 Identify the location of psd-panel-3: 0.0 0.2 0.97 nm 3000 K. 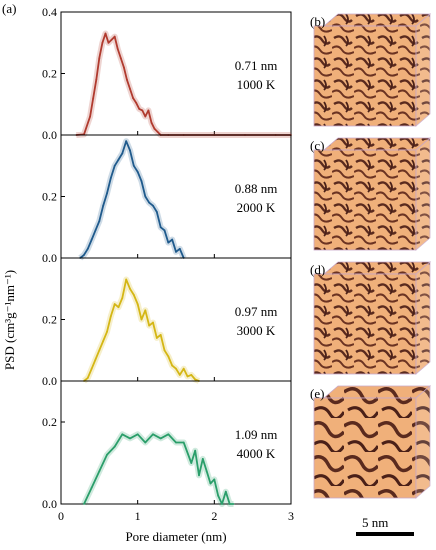
(167, 322).